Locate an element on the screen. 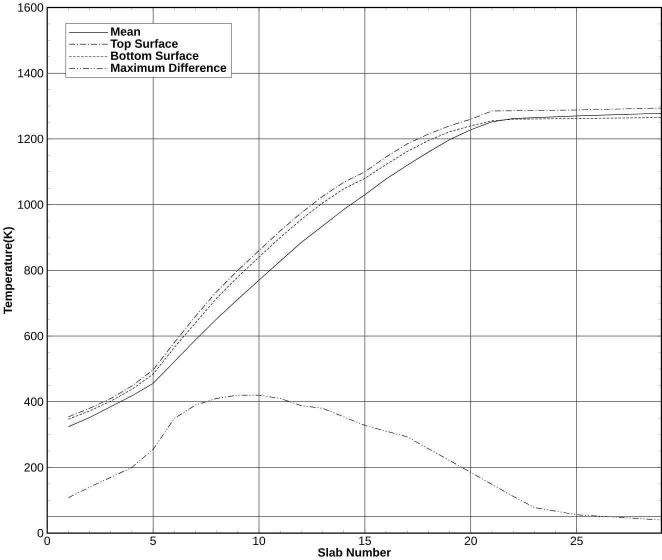  y-axis-title: Temperature(K) is located at coordinates (8, 270).